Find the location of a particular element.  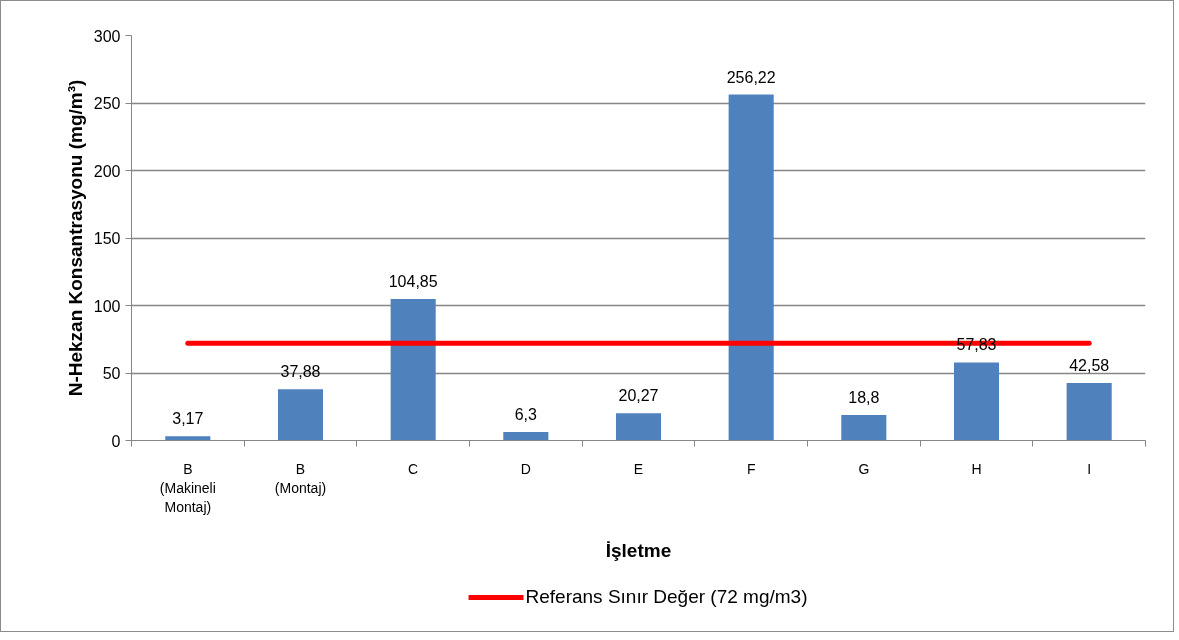

y-tick-label: 50 is located at coordinates (111, 373).